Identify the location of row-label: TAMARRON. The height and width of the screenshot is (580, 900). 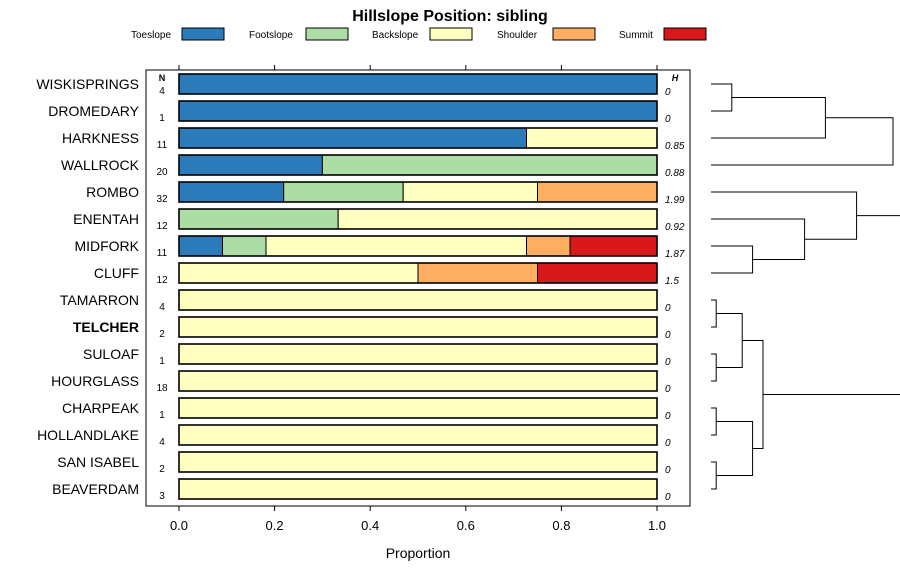
(99, 300).